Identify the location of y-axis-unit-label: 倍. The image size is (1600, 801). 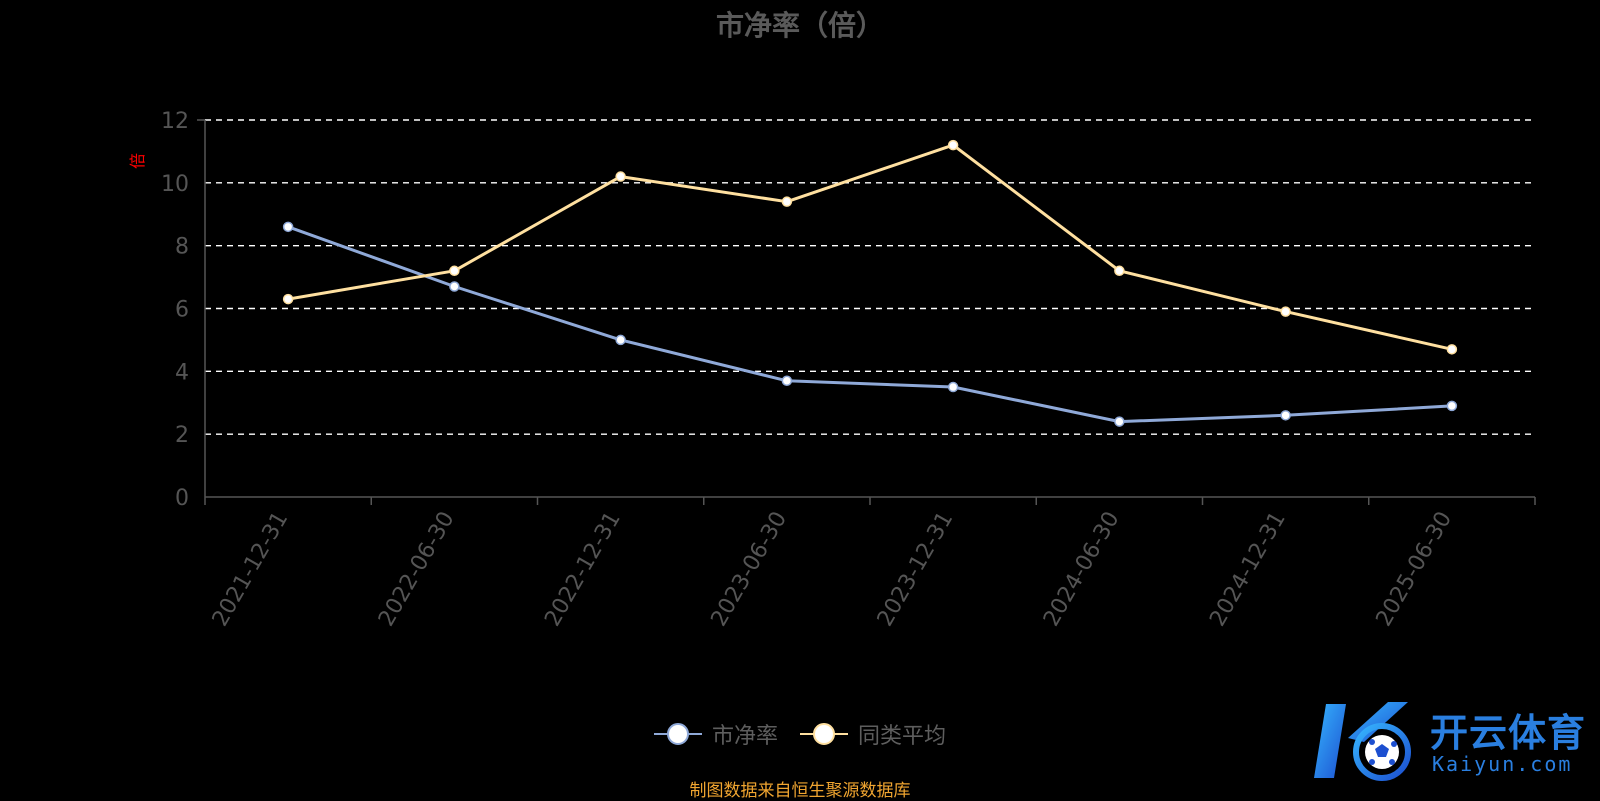
(137, 161).